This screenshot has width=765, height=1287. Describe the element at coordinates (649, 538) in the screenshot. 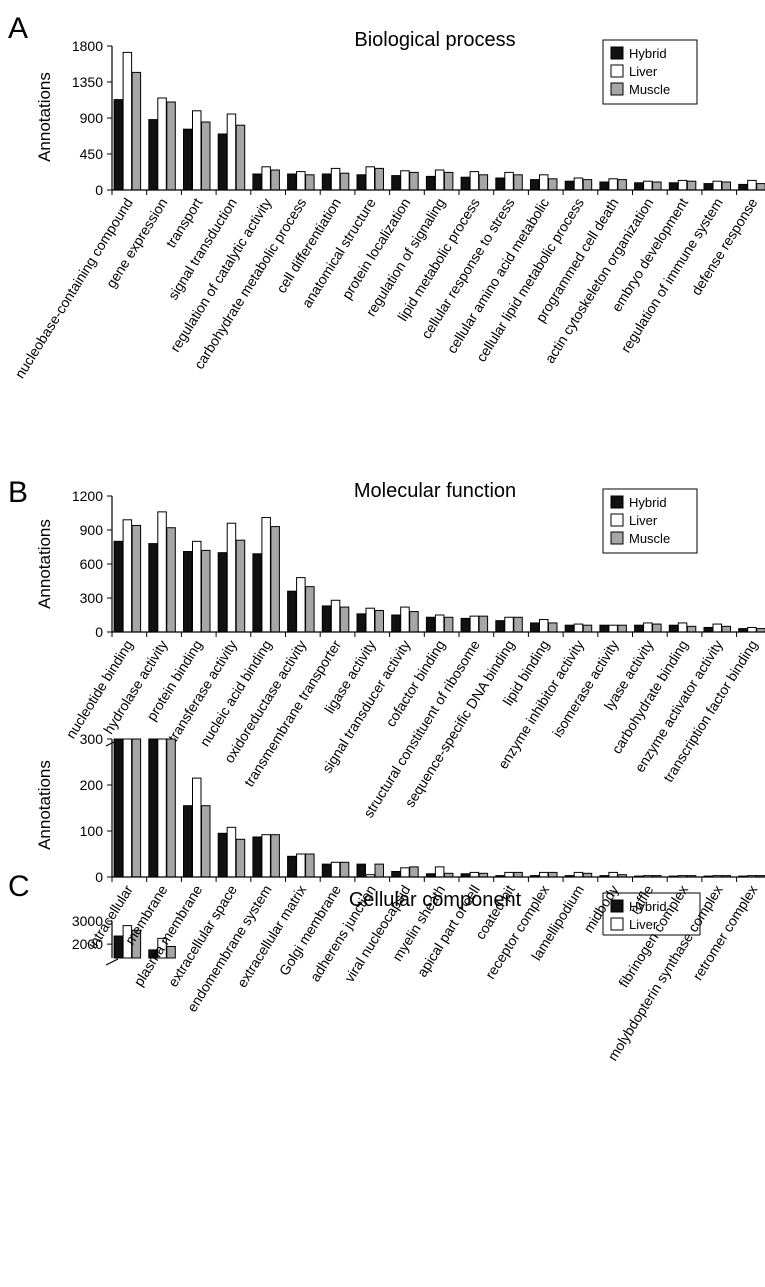

I see `legend-label-muscle: Muscle` at that location.